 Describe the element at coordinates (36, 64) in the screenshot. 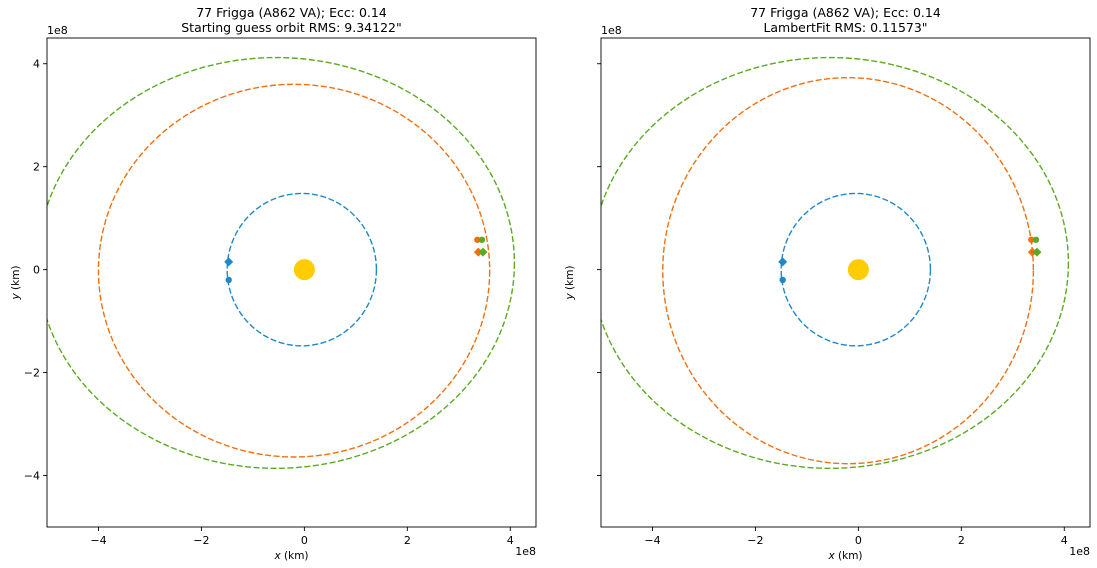

I see `y-tick-label: 4` at that location.